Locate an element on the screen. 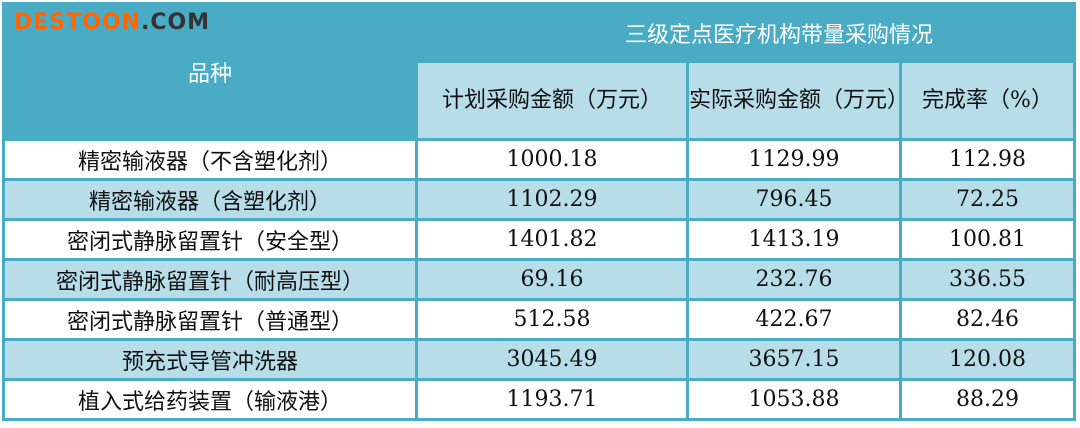 This screenshot has height=428, width=1080. cell-plan: 1102.29 is located at coordinates (552, 199).